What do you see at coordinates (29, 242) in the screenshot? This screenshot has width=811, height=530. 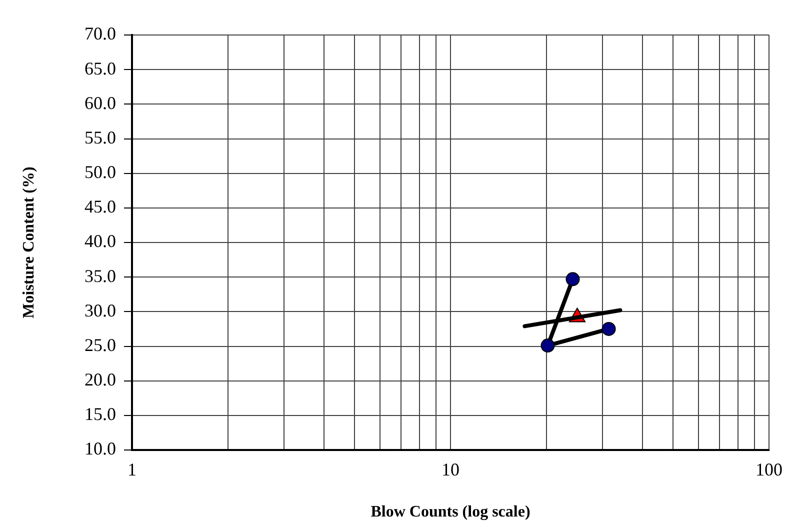 I see `y-axis-title: Moisture Content (%)` at bounding box center [29, 242].